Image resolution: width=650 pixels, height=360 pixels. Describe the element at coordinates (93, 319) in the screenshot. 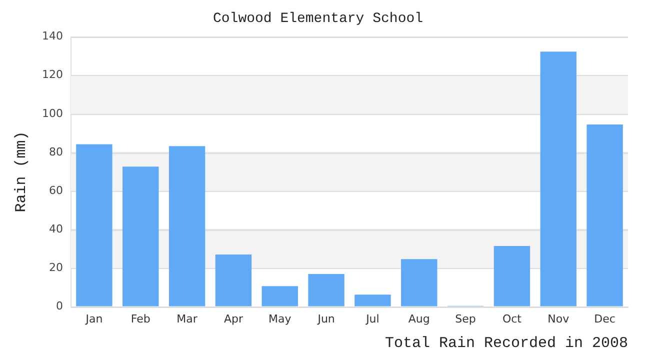

I see `x-tick-label: Jan` at that location.